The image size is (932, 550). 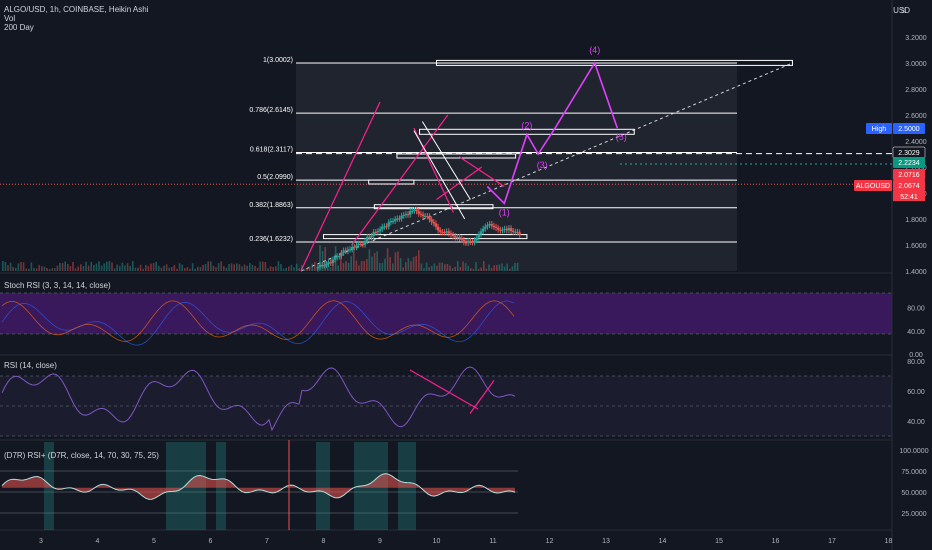 What do you see at coordinates (909, 174) in the screenshot?
I see `price-badge` at bounding box center [909, 174].